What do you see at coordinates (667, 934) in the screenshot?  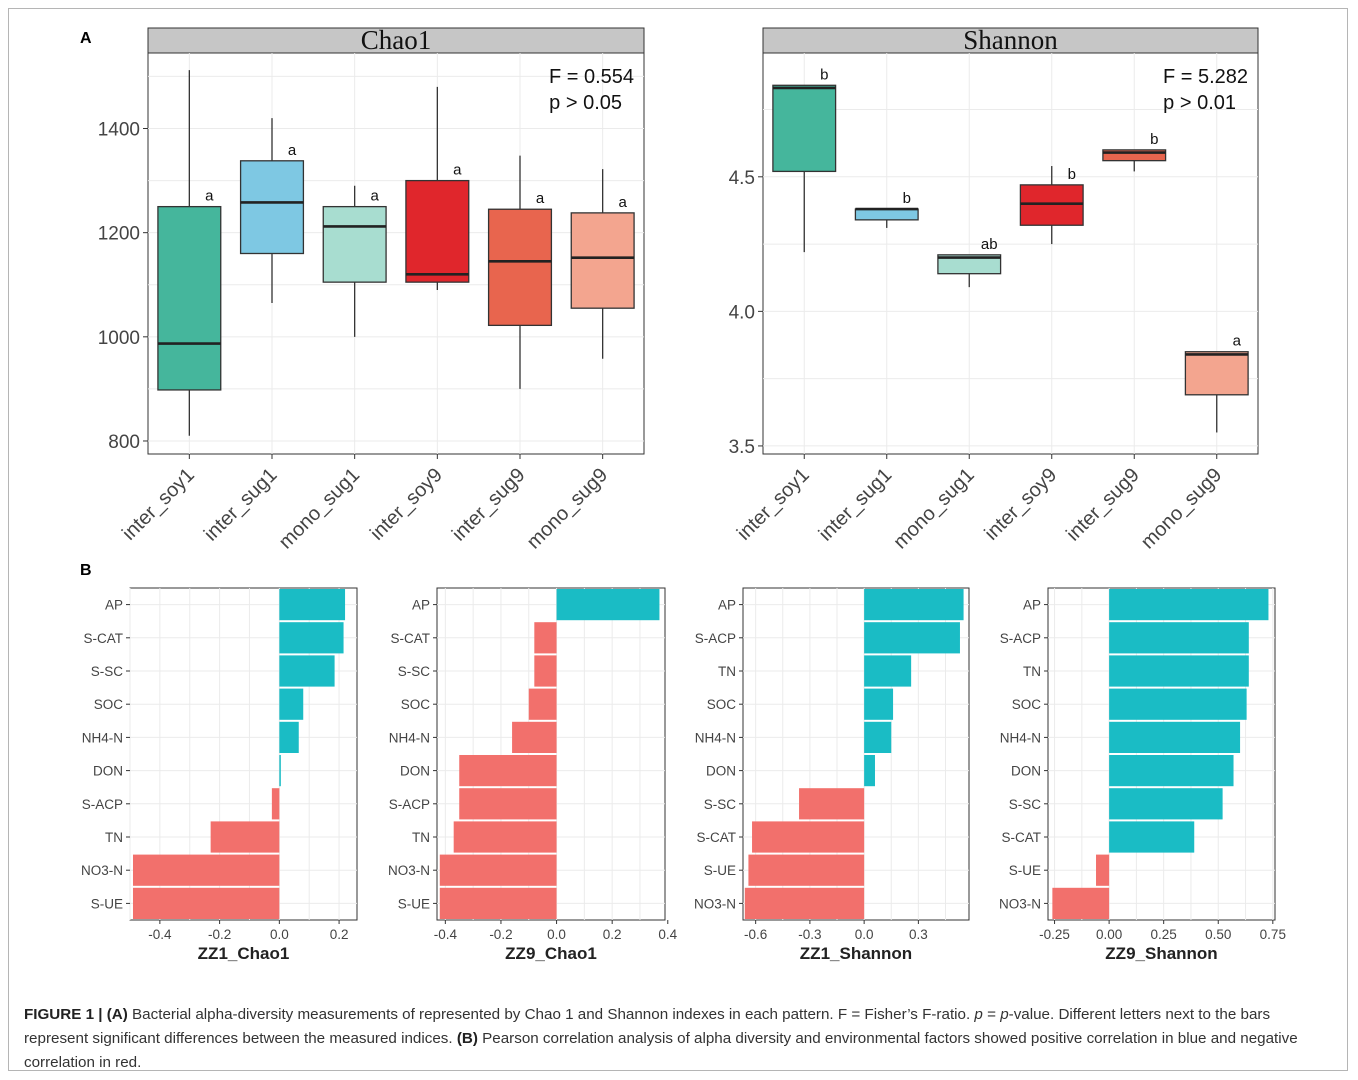 I see `x-tick-label: 0.4` at bounding box center [667, 934].